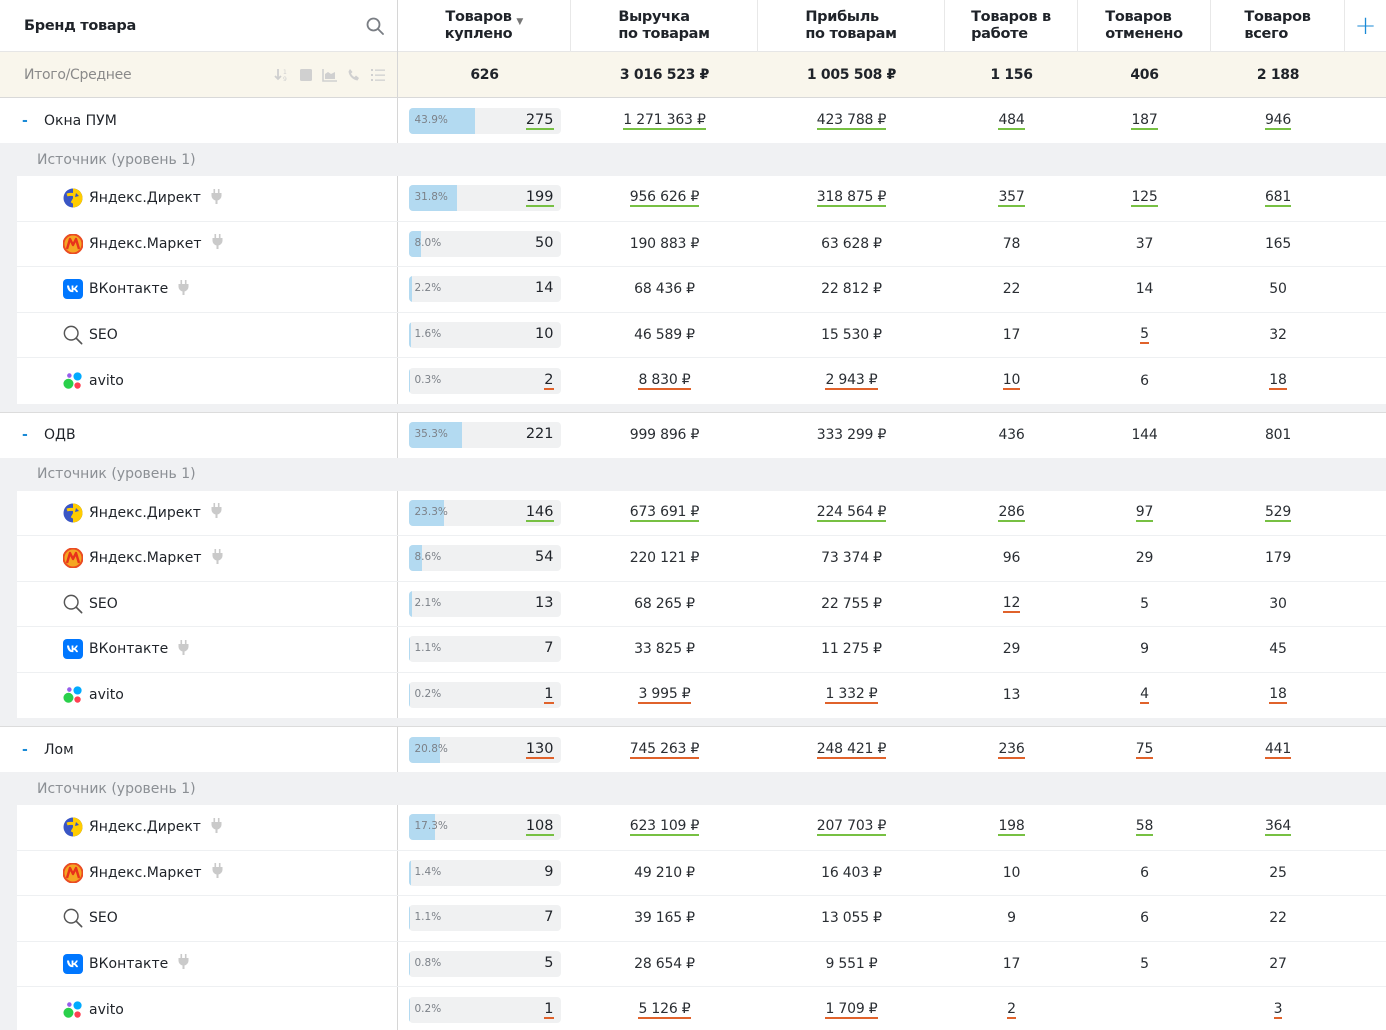 This screenshot has width=1386, height=1030. Describe the element at coordinates (851, 380) in the screenshot. I see `cell-value: 2 943 ₽` at that location.